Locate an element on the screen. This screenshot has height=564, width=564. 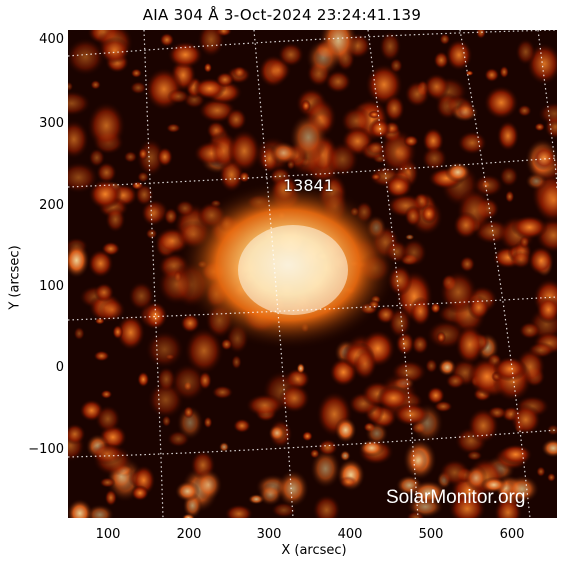
x-tick-600: 600 is located at coordinates (512, 534).